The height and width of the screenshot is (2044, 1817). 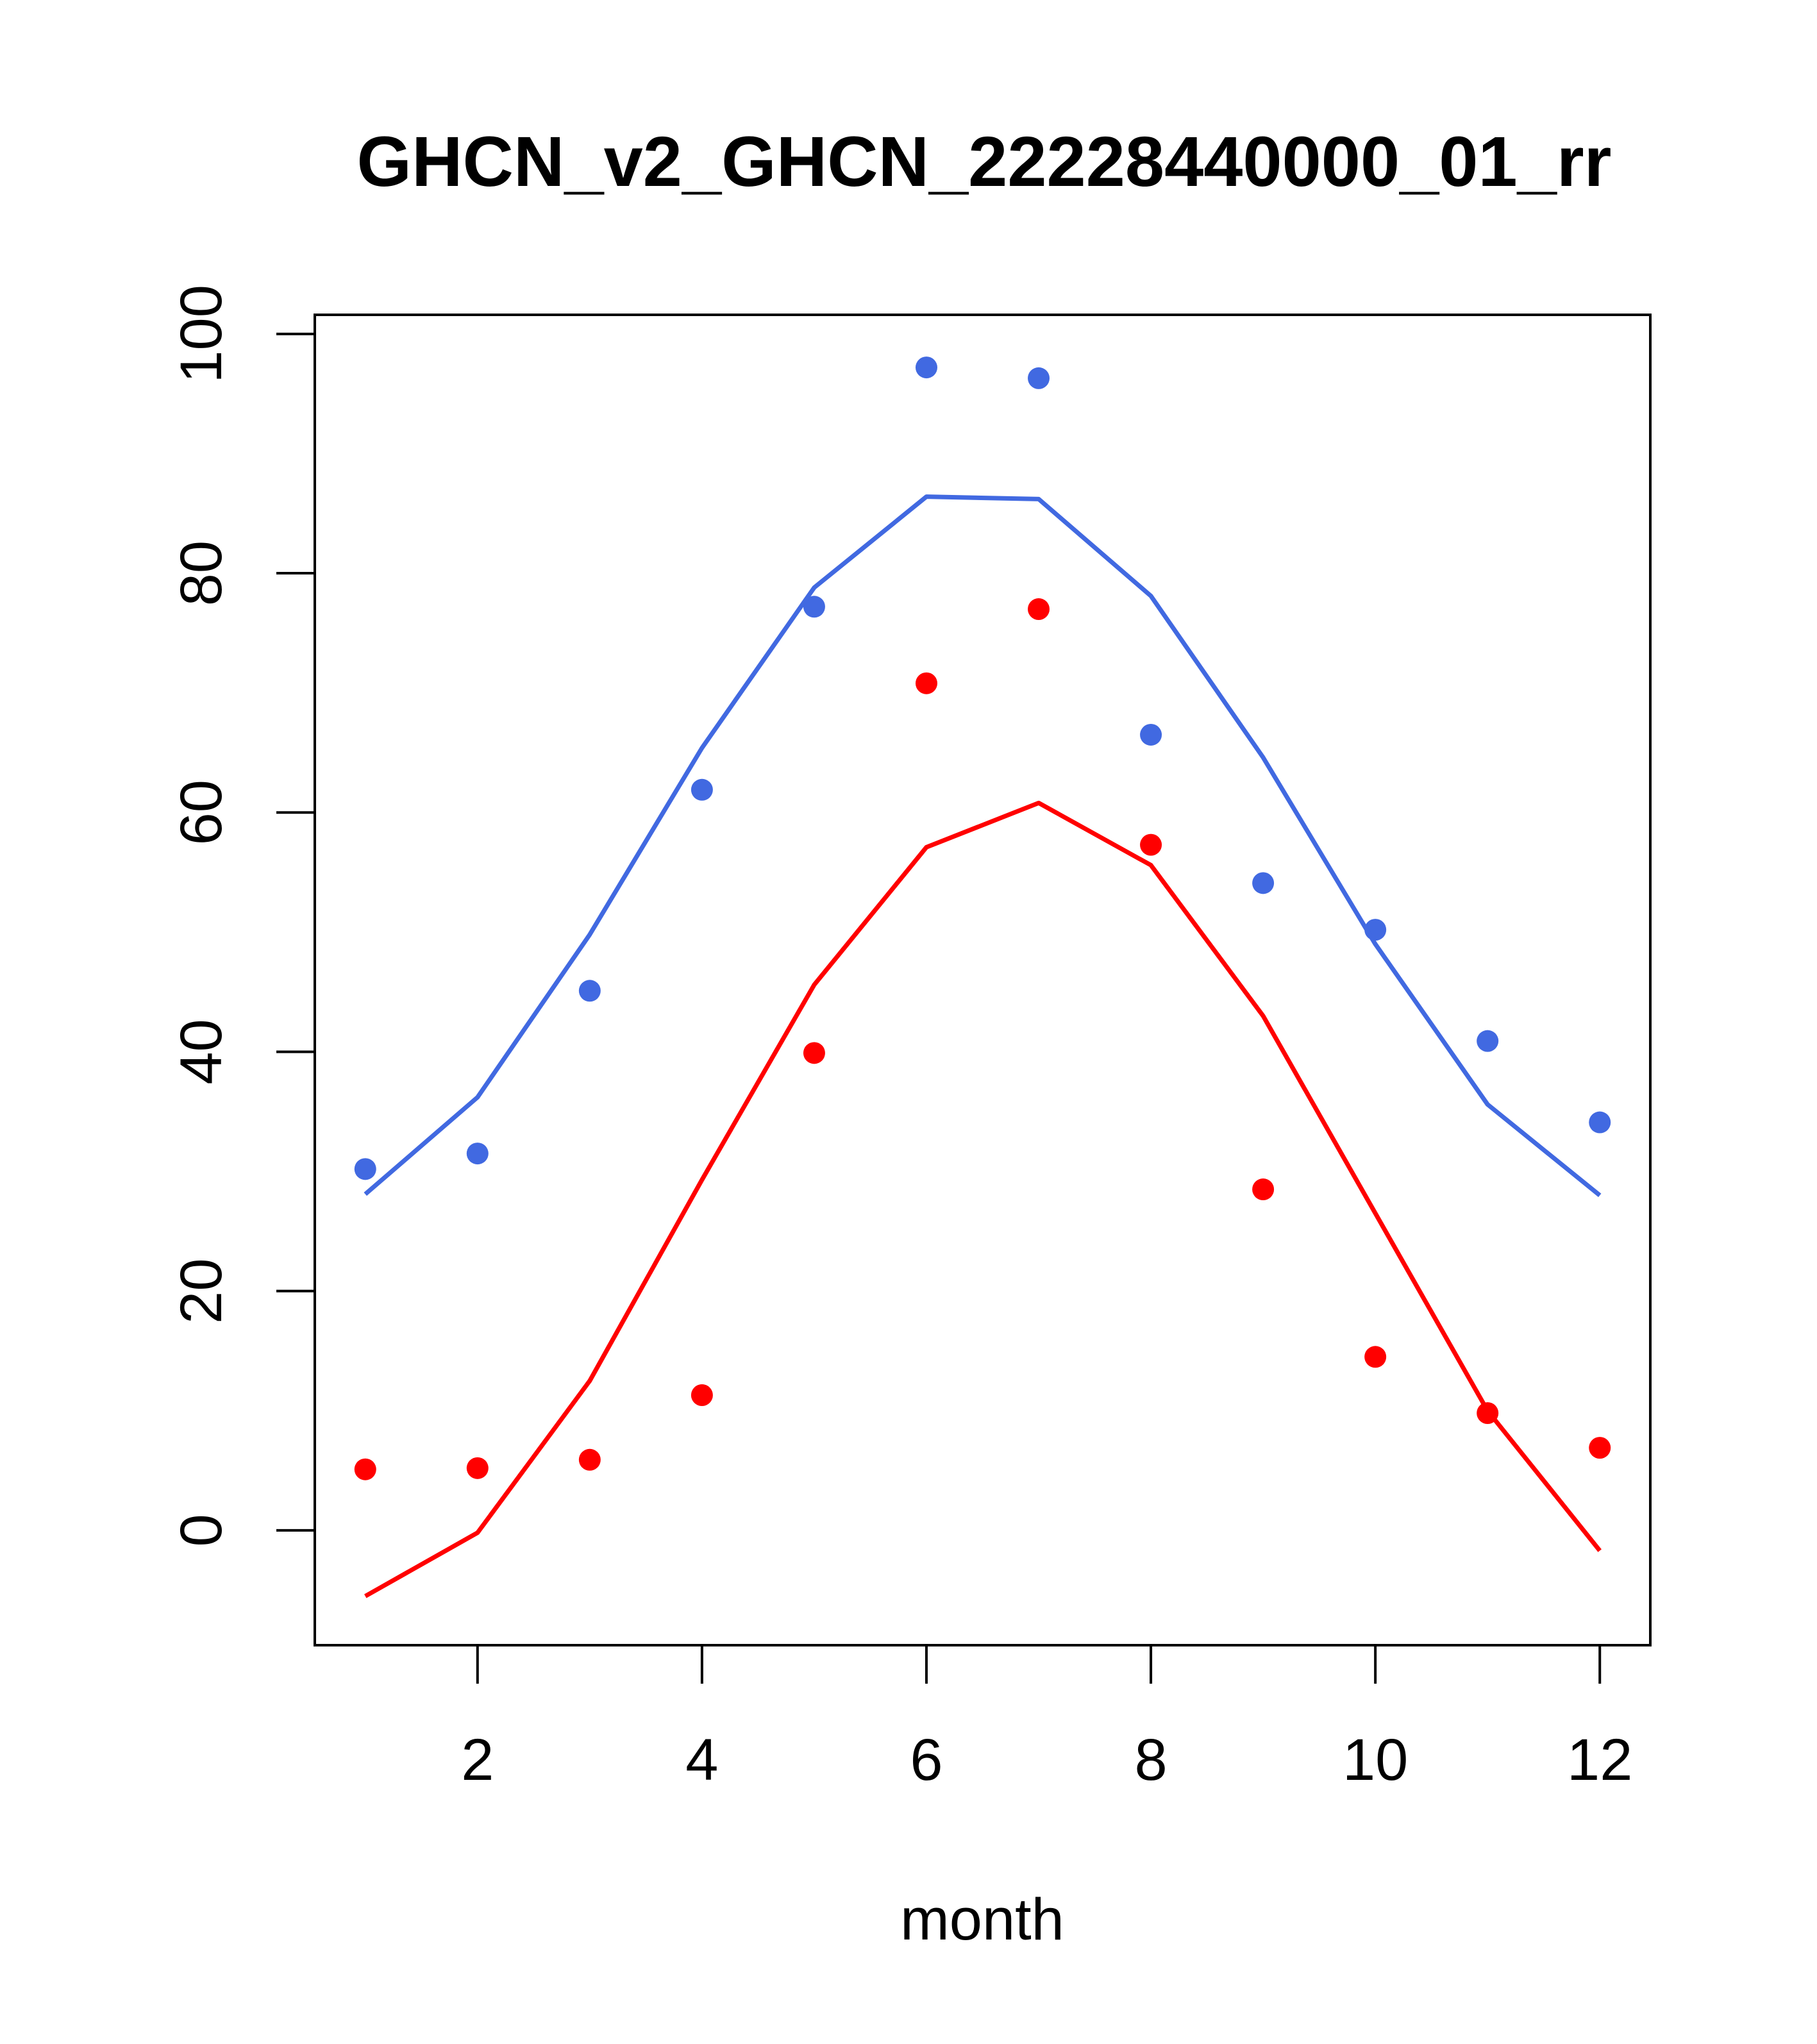 I want to click on x-tick-label: 6, so click(x=926, y=1760).